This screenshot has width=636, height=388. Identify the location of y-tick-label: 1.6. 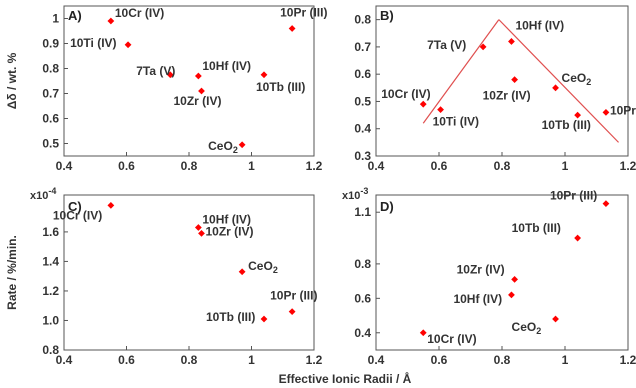
(50, 232).